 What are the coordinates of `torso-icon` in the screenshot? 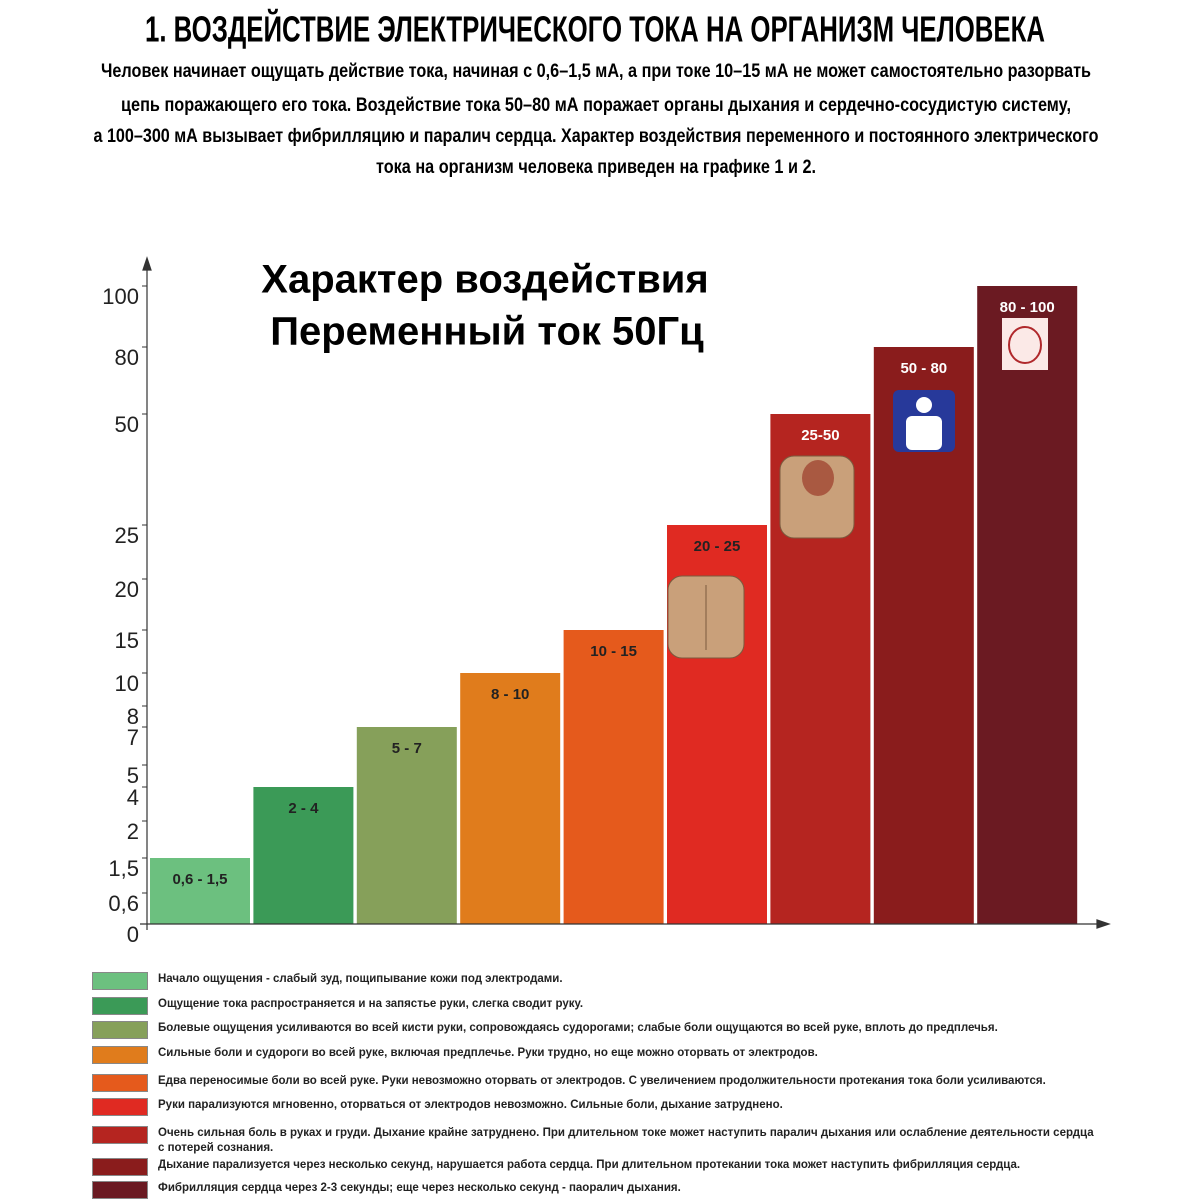 It's located at (817, 497).